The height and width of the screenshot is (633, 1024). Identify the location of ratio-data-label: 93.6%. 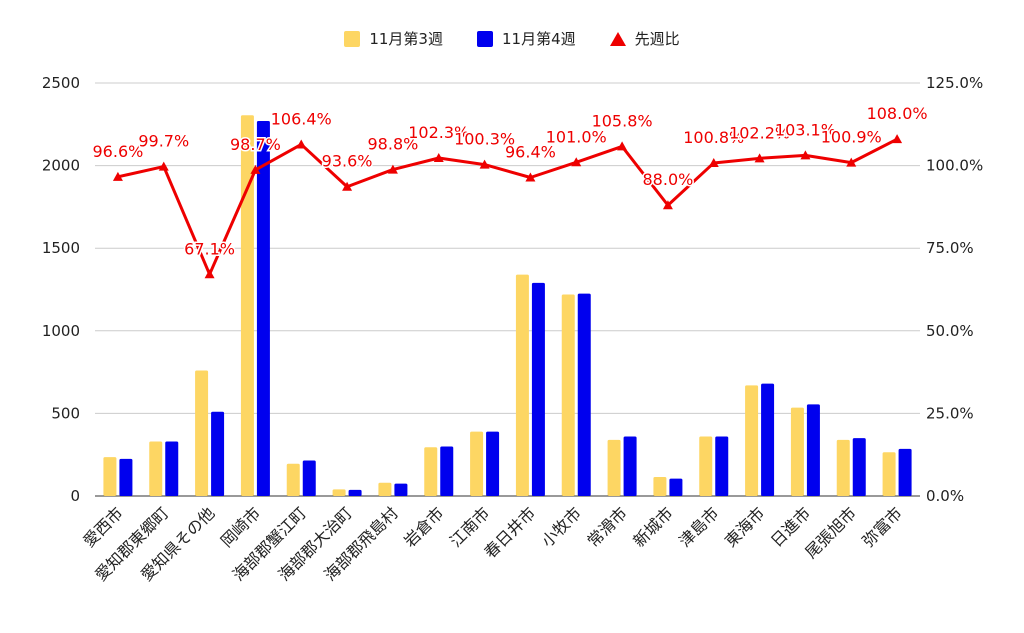
(347, 161).